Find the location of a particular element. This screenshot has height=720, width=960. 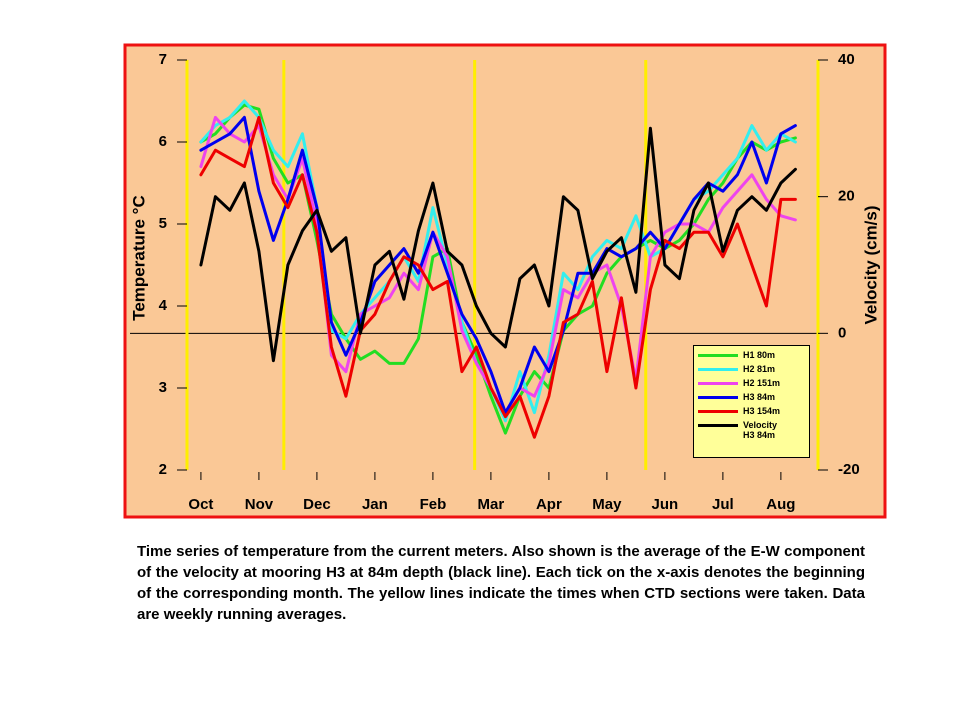

x-tick-label: Jul is located at coordinates (723, 504).